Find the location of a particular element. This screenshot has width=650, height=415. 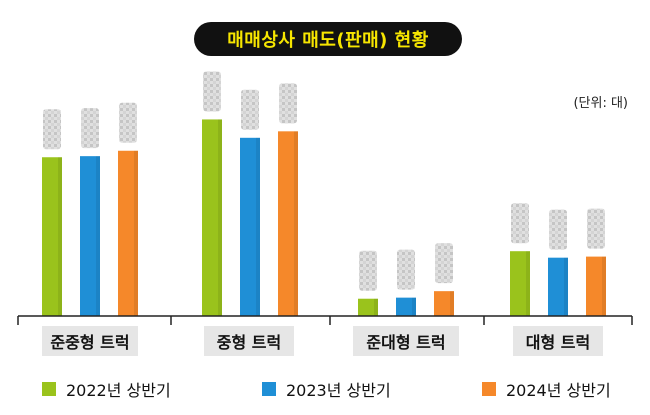

legend: 2022년 상반기 2023년 상반기 2024년 상반기 is located at coordinates (325, 389).